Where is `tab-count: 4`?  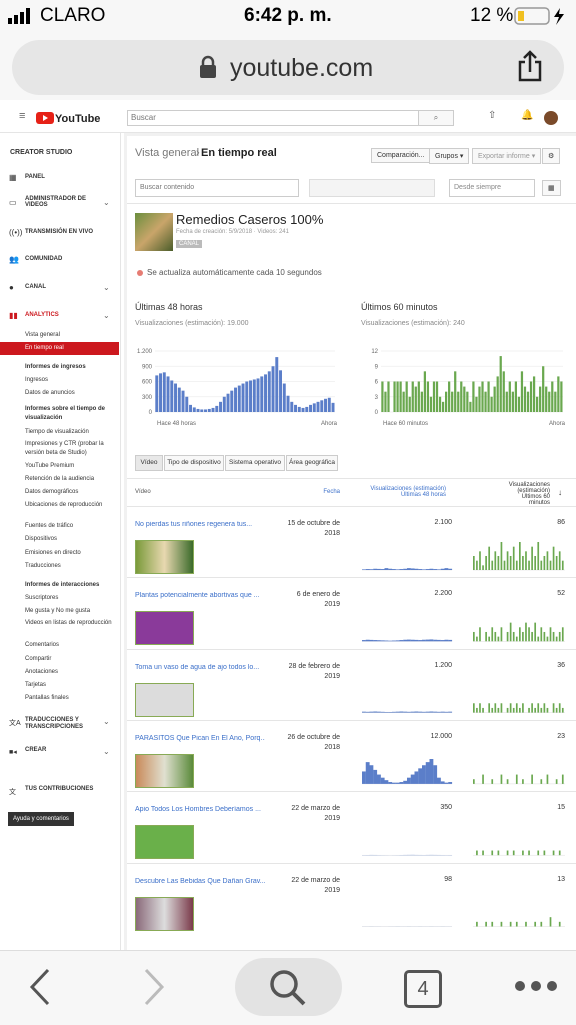 tab-count: 4 is located at coordinates (423, 989).